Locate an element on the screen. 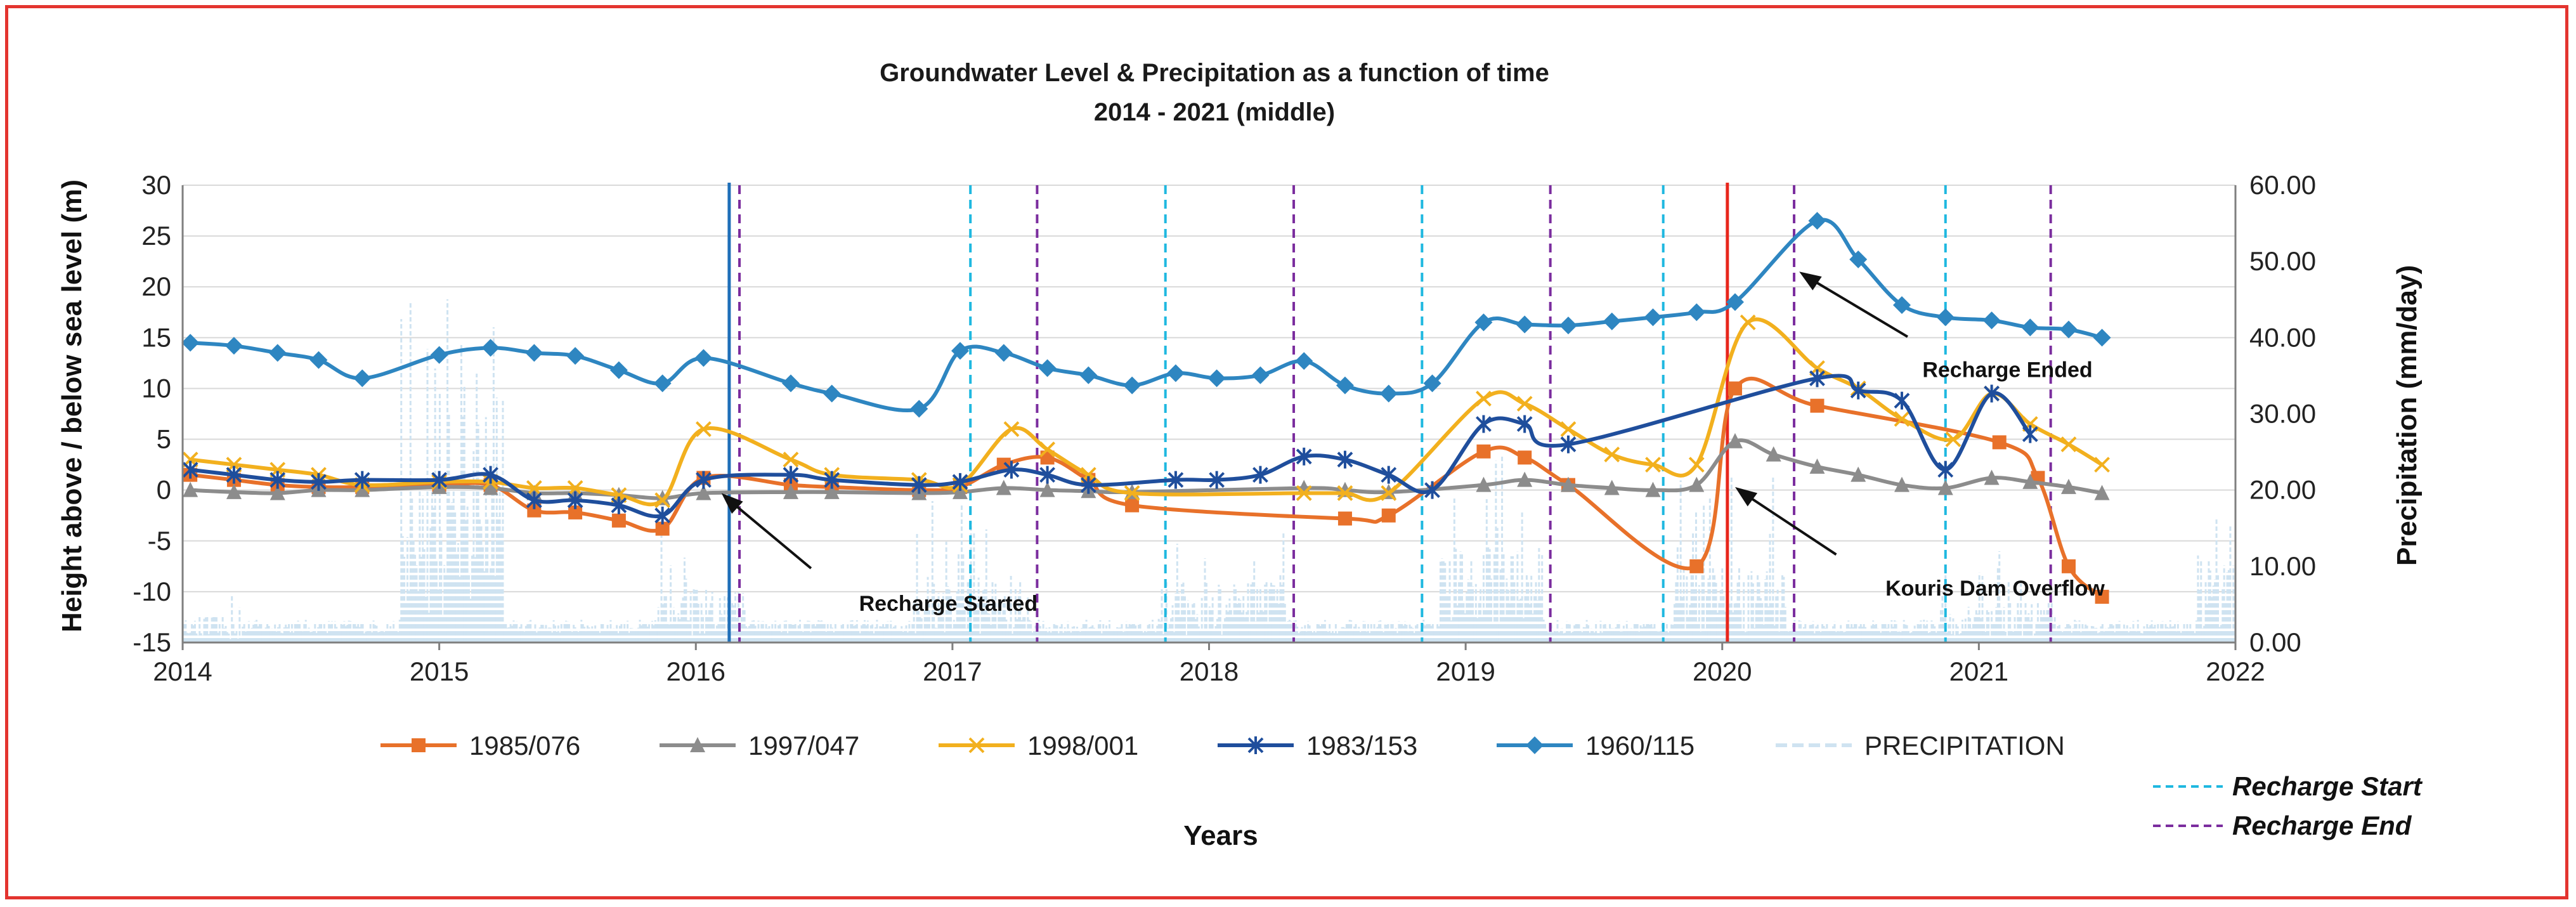 The image size is (2576, 907). reference-legend: Recharge Start Recharge End is located at coordinates (2288, 805).